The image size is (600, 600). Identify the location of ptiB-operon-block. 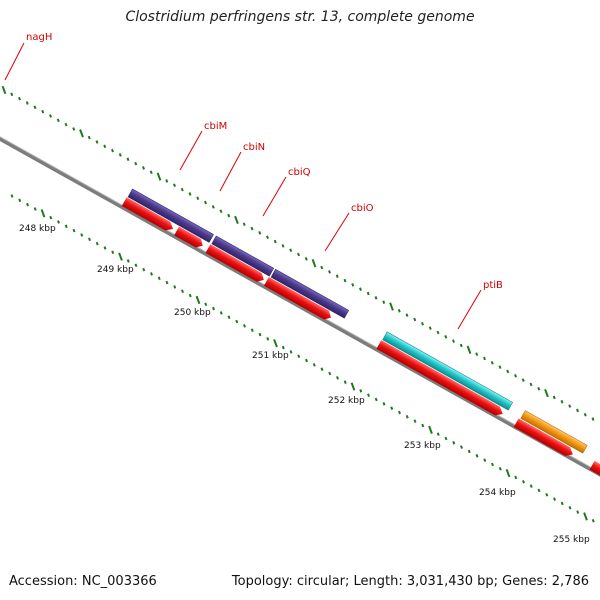
(448, 371).